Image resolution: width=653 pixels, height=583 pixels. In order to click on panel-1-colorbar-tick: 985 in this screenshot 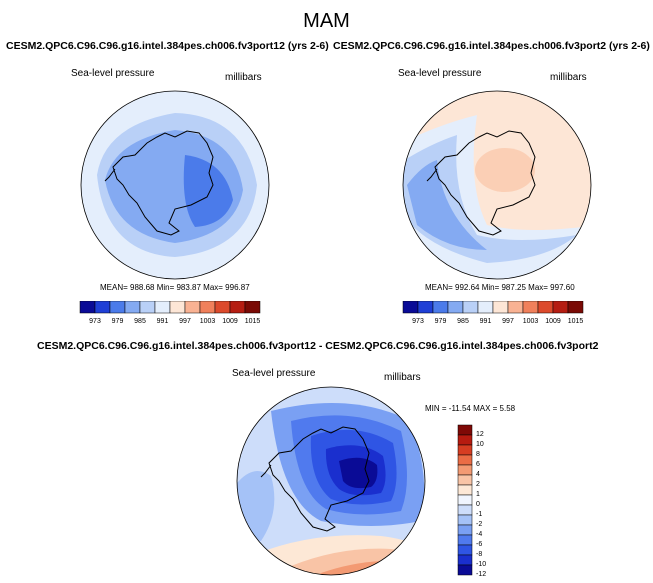, I will do `click(140, 321)`.